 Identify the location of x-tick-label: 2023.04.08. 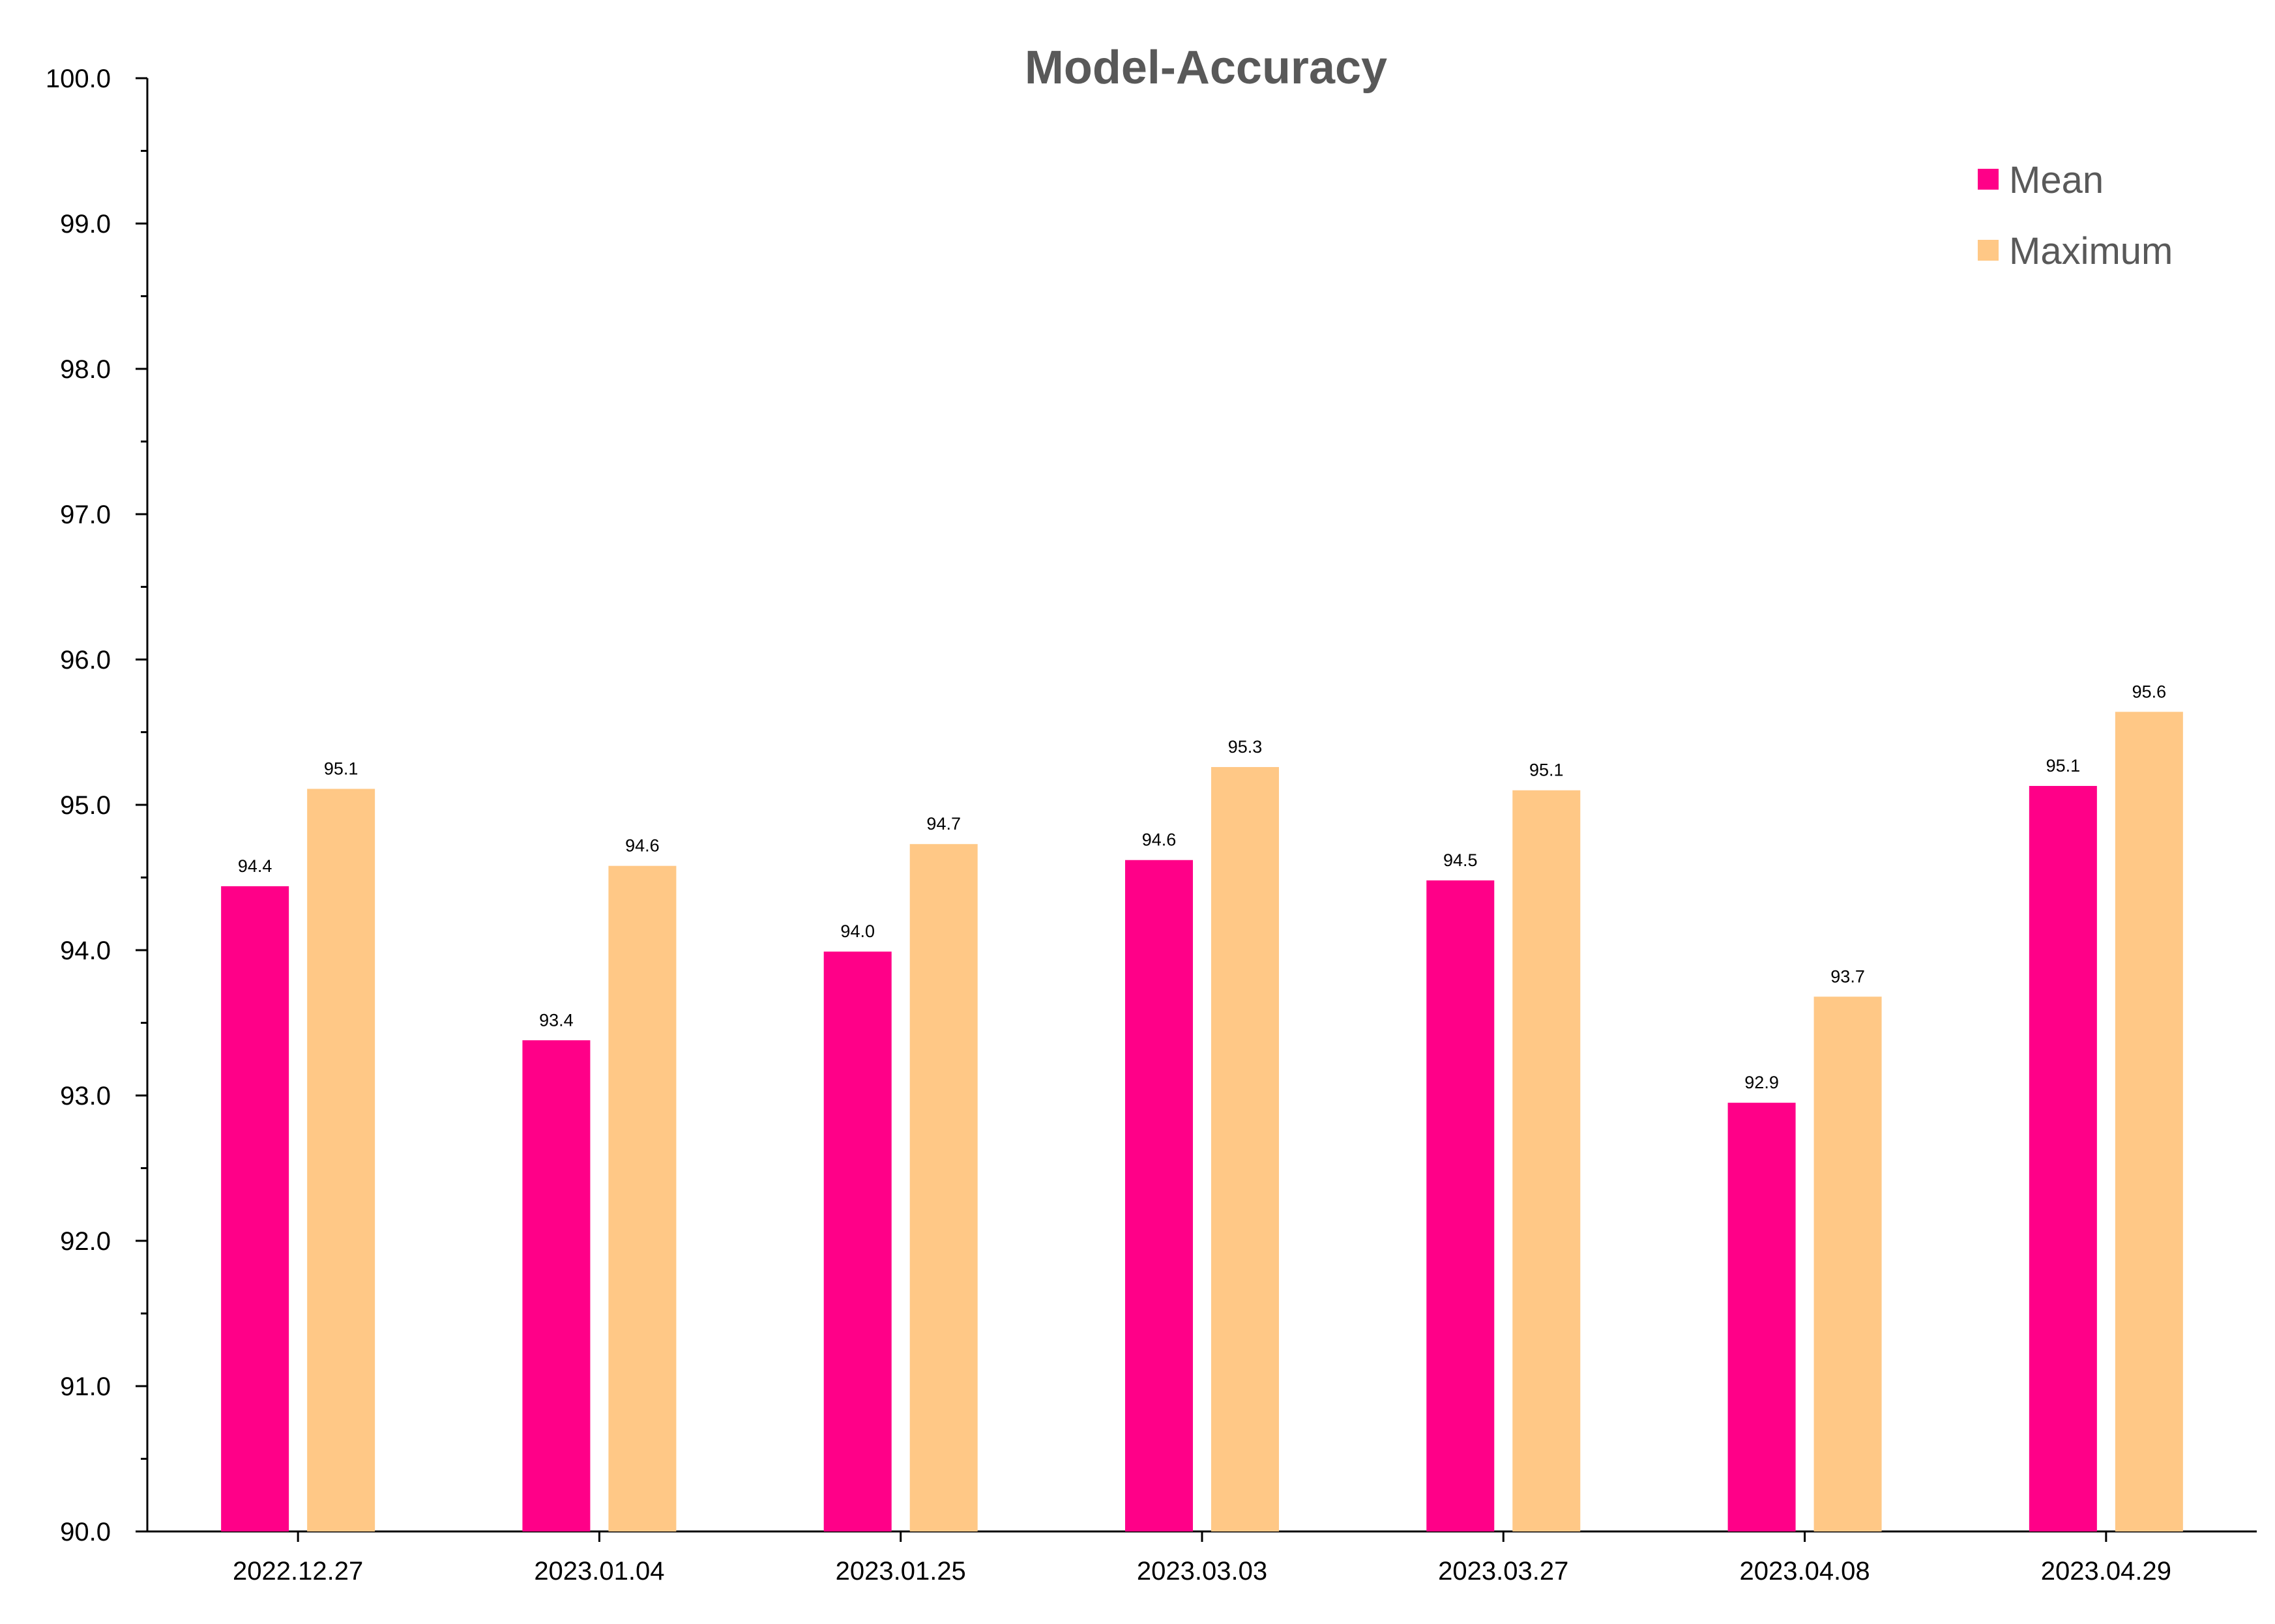
(1805, 1572).